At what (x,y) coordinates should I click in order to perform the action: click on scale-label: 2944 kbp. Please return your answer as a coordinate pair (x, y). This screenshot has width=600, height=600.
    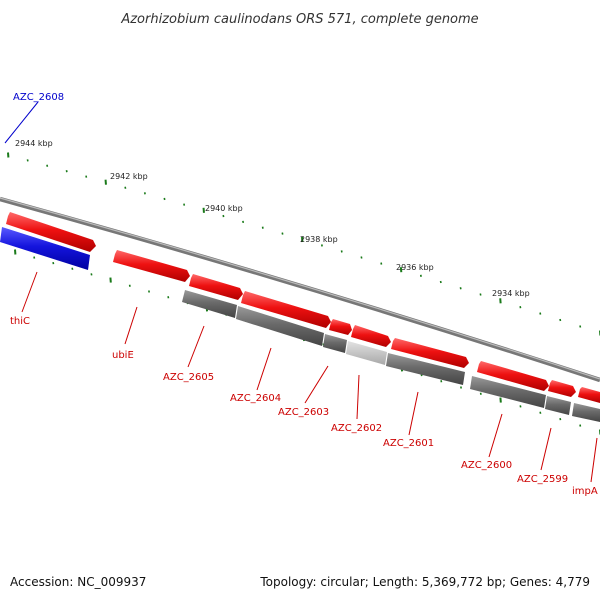
    Looking at the image, I should click on (34, 143).